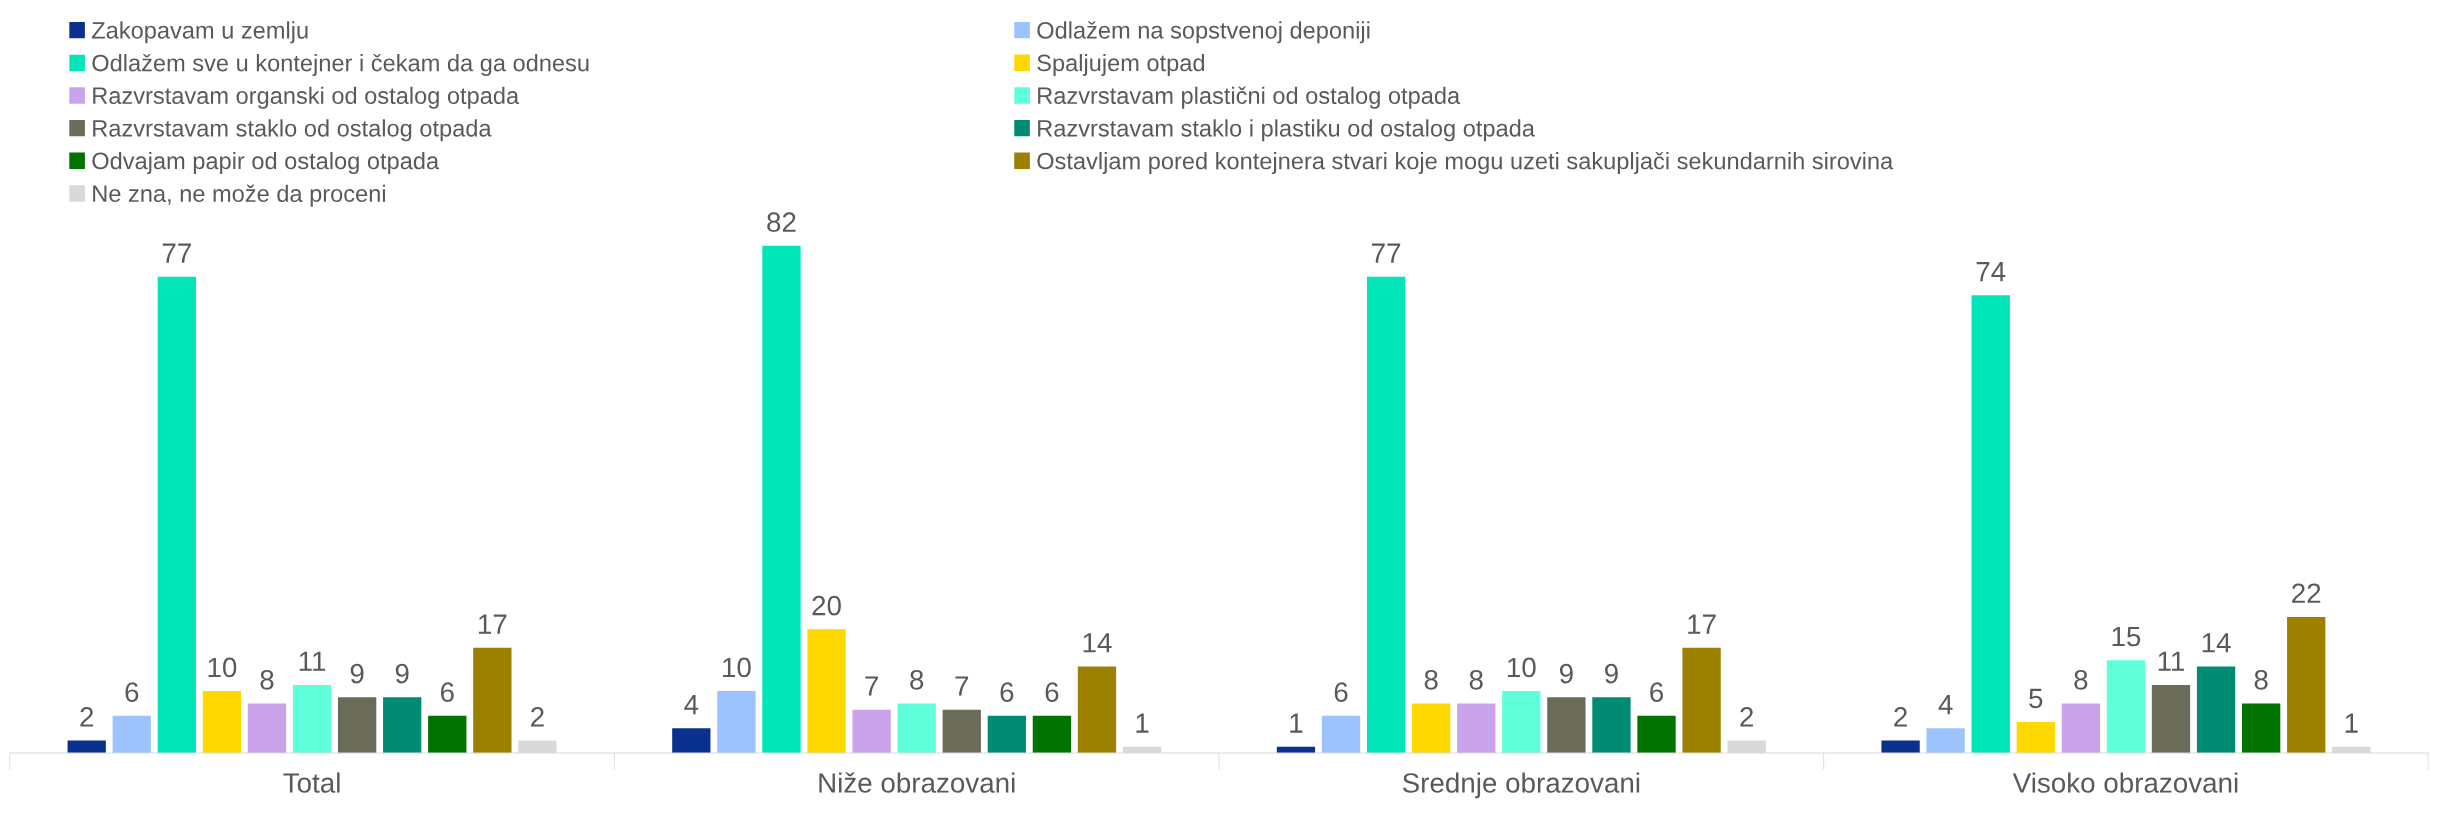 Image resolution: width=2438 pixels, height=832 pixels. Describe the element at coordinates (2125, 782) in the screenshot. I see `x-tick-label: Visoko obrazovani` at that location.